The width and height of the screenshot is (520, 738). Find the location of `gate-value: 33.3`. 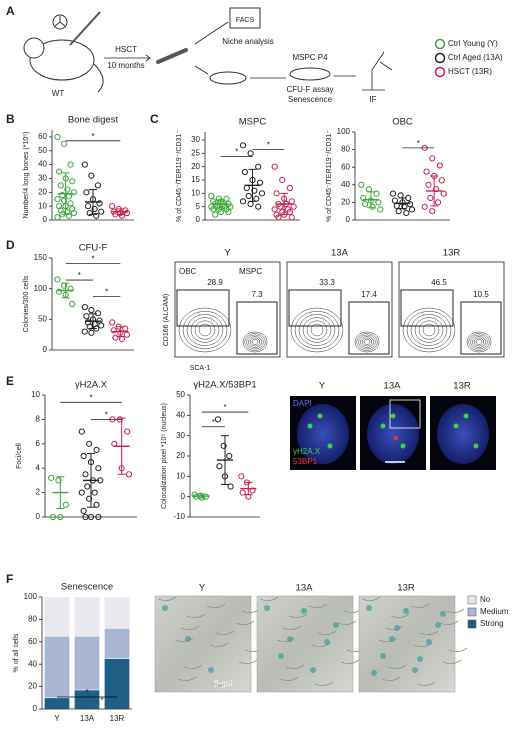

gate-value: 33.3 is located at coordinates (327, 282).